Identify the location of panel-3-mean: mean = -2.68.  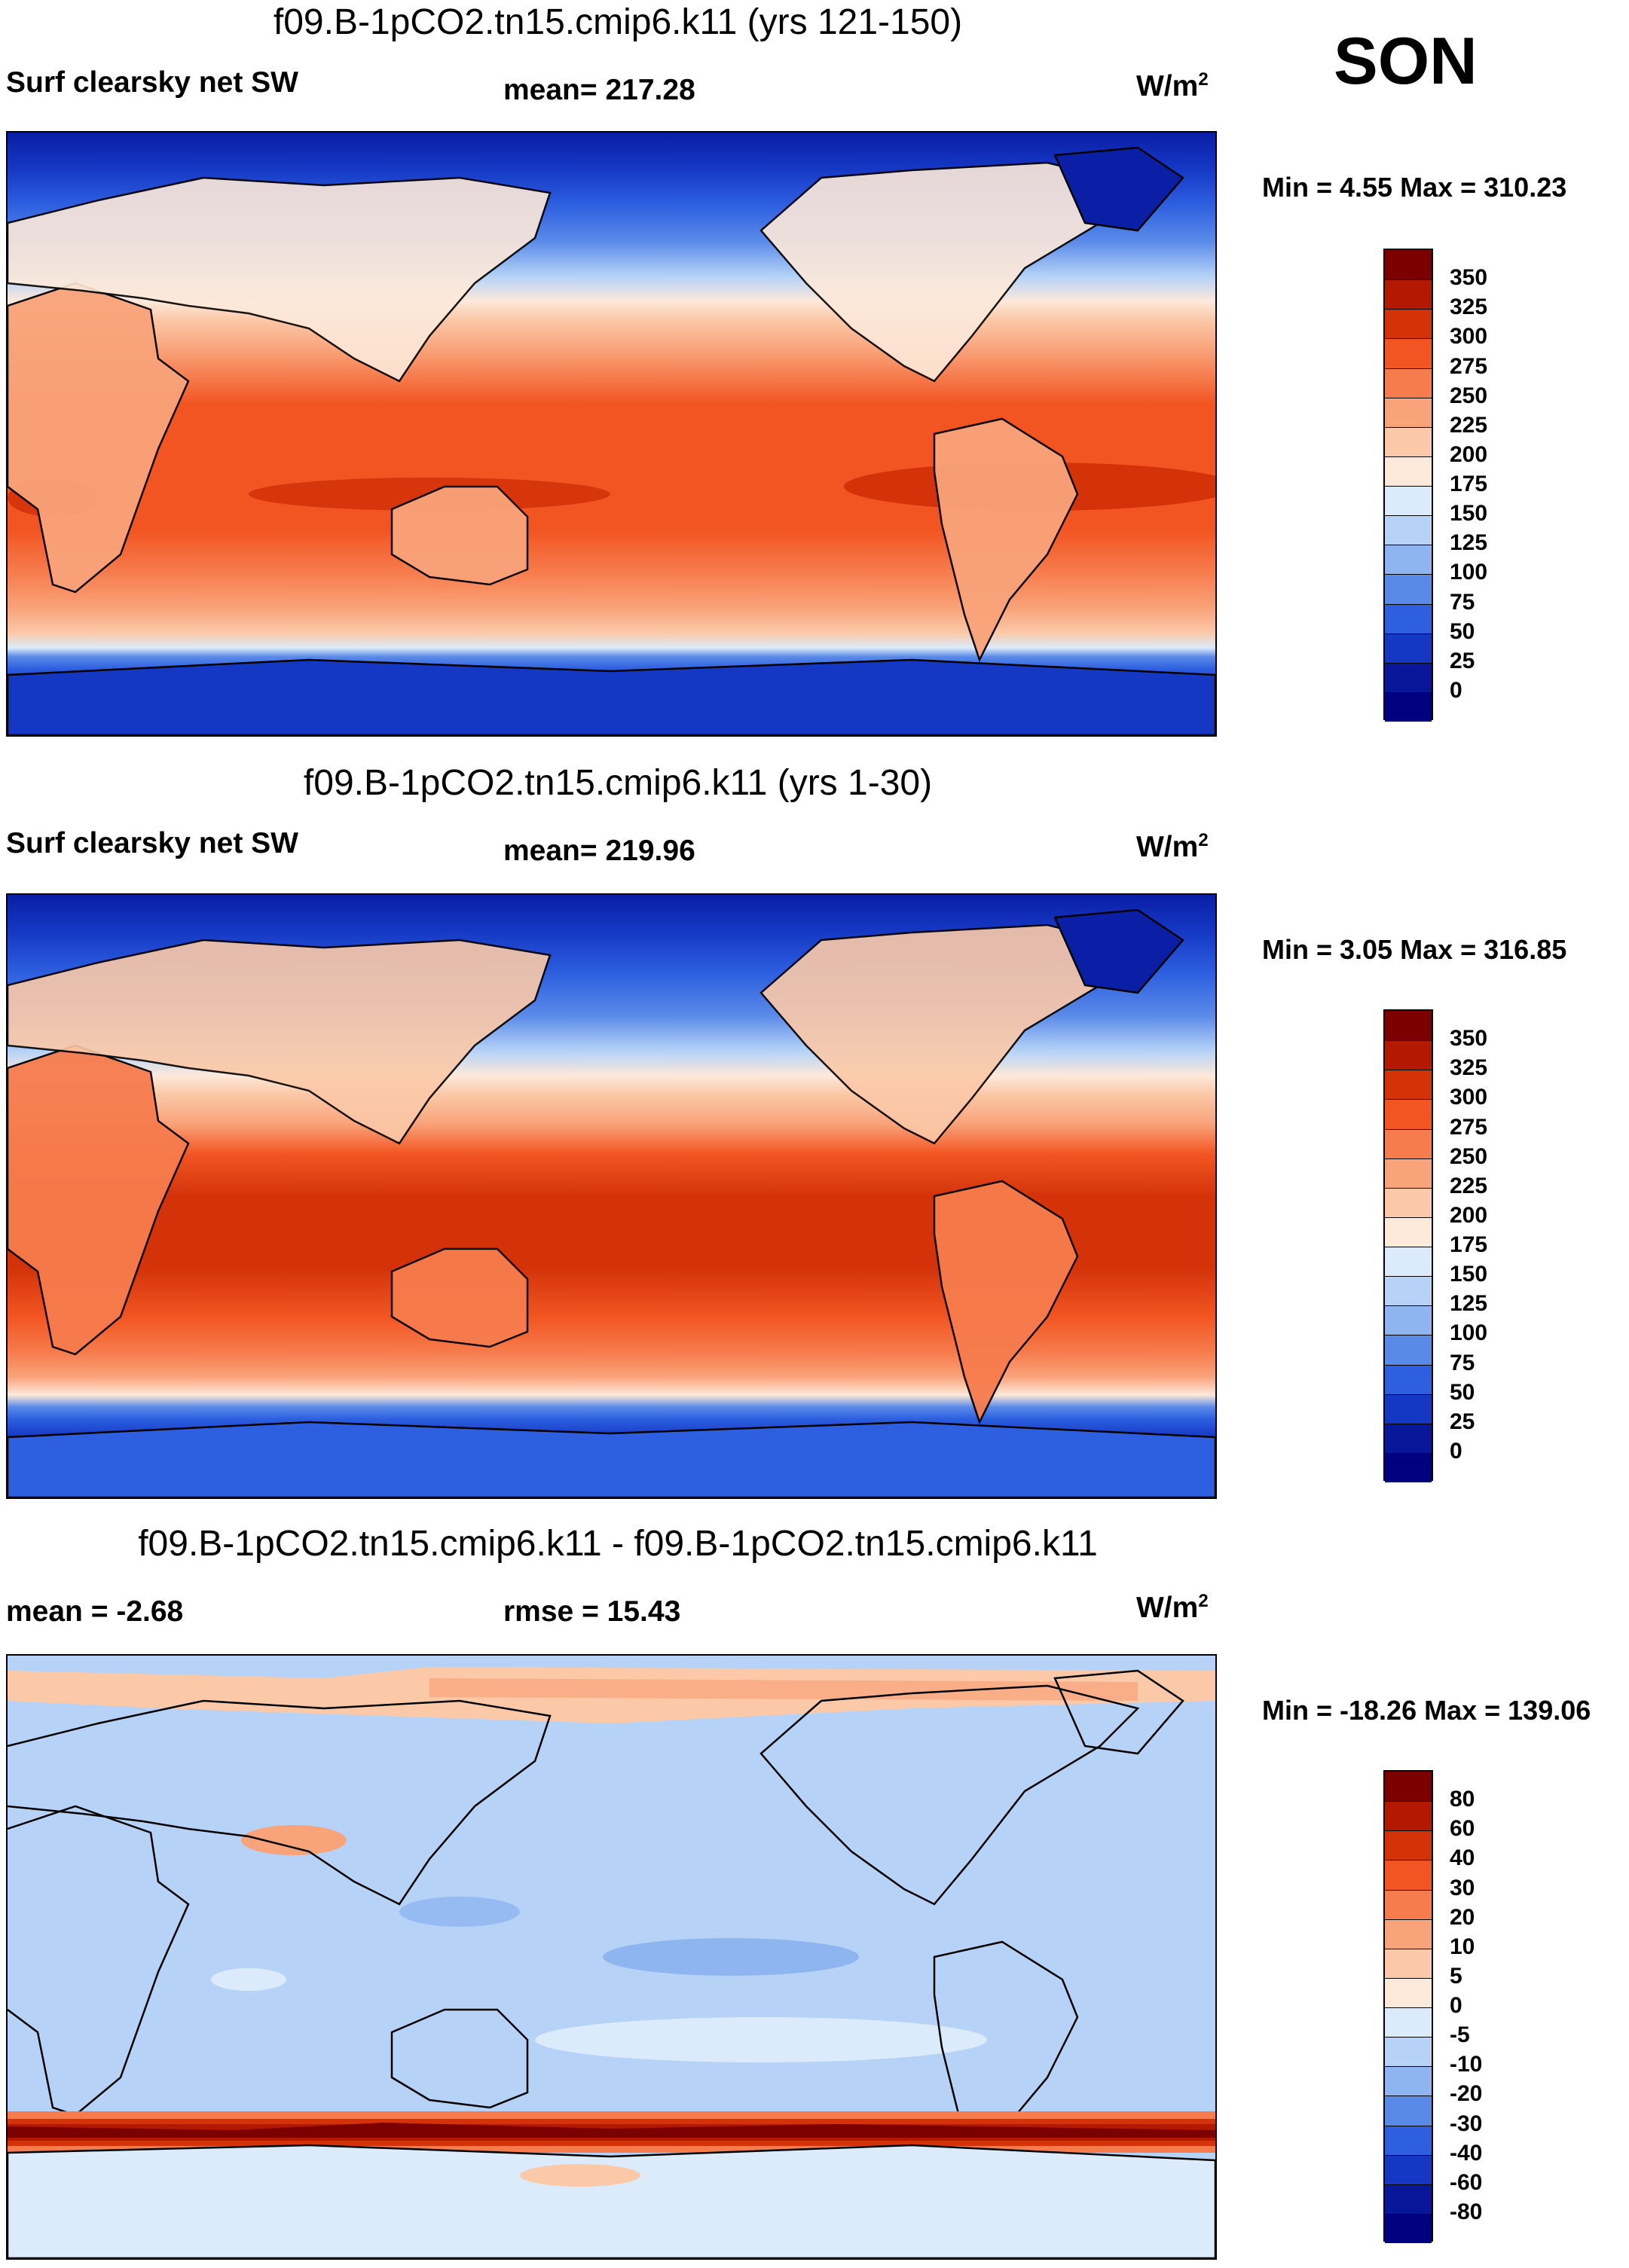
(95, 1611).